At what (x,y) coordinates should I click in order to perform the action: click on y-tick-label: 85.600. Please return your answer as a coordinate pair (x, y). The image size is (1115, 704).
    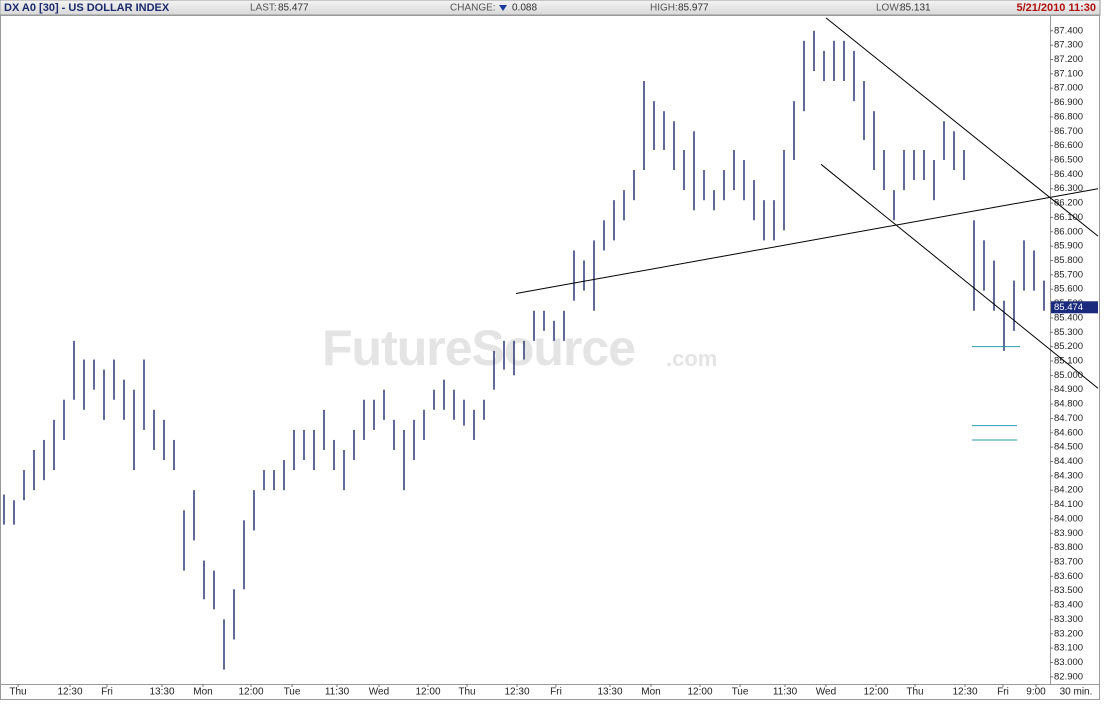
    Looking at the image, I should click on (1068, 289).